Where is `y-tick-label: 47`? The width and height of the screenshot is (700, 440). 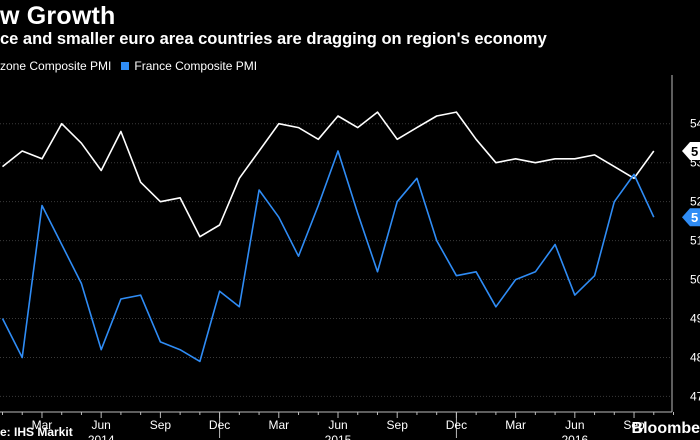 y-tick-label: 47 is located at coordinates (695, 396).